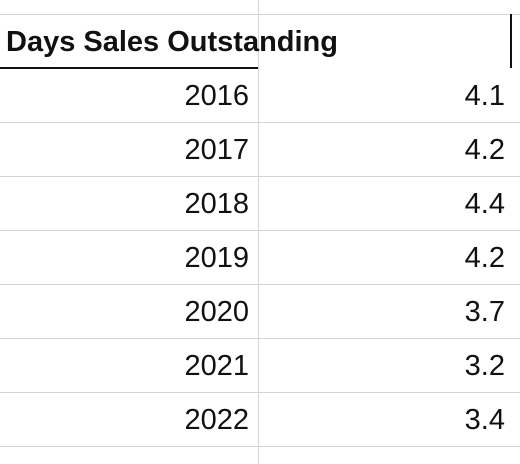 This screenshot has width=520, height=464. I want to click on year-cell: 2022, so click(216, 420).